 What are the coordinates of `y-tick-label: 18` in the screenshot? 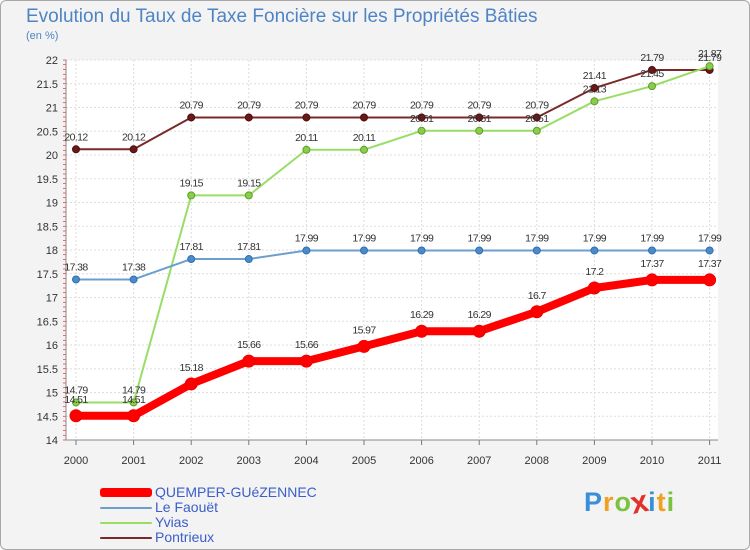 It's located at (52, 251).